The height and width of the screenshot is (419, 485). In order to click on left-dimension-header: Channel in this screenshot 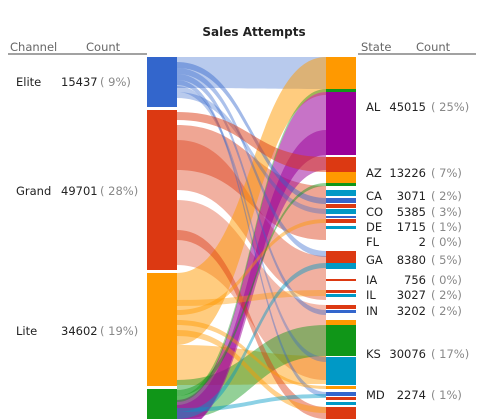, I will do `click(33, 47)`.